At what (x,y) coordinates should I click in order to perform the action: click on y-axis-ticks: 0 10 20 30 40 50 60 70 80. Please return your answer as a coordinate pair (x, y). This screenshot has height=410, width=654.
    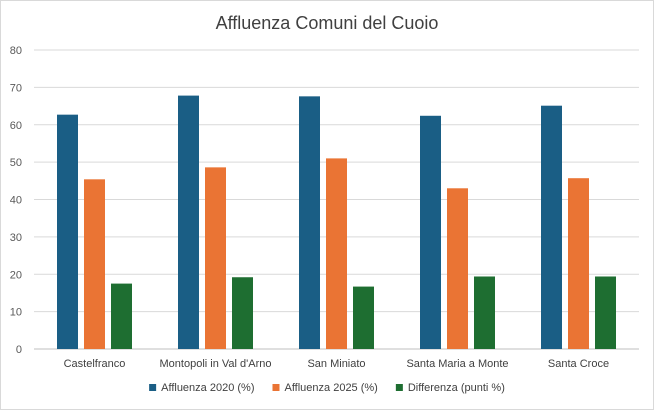
    Looking at the image, I should click on (16, 200).